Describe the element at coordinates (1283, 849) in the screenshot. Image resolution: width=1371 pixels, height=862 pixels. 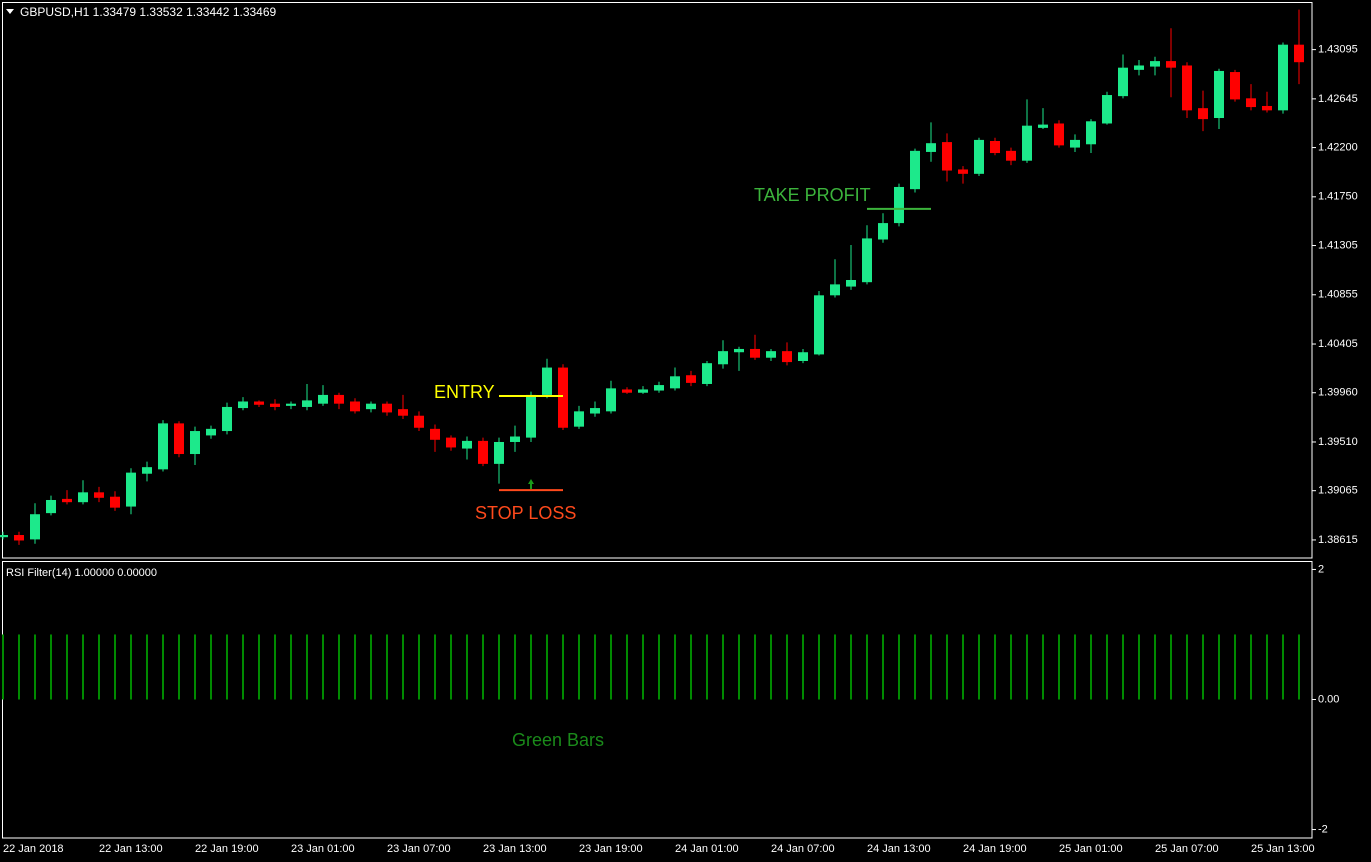
I see `x-tick-label: 25 Jan 13:00` at that location.